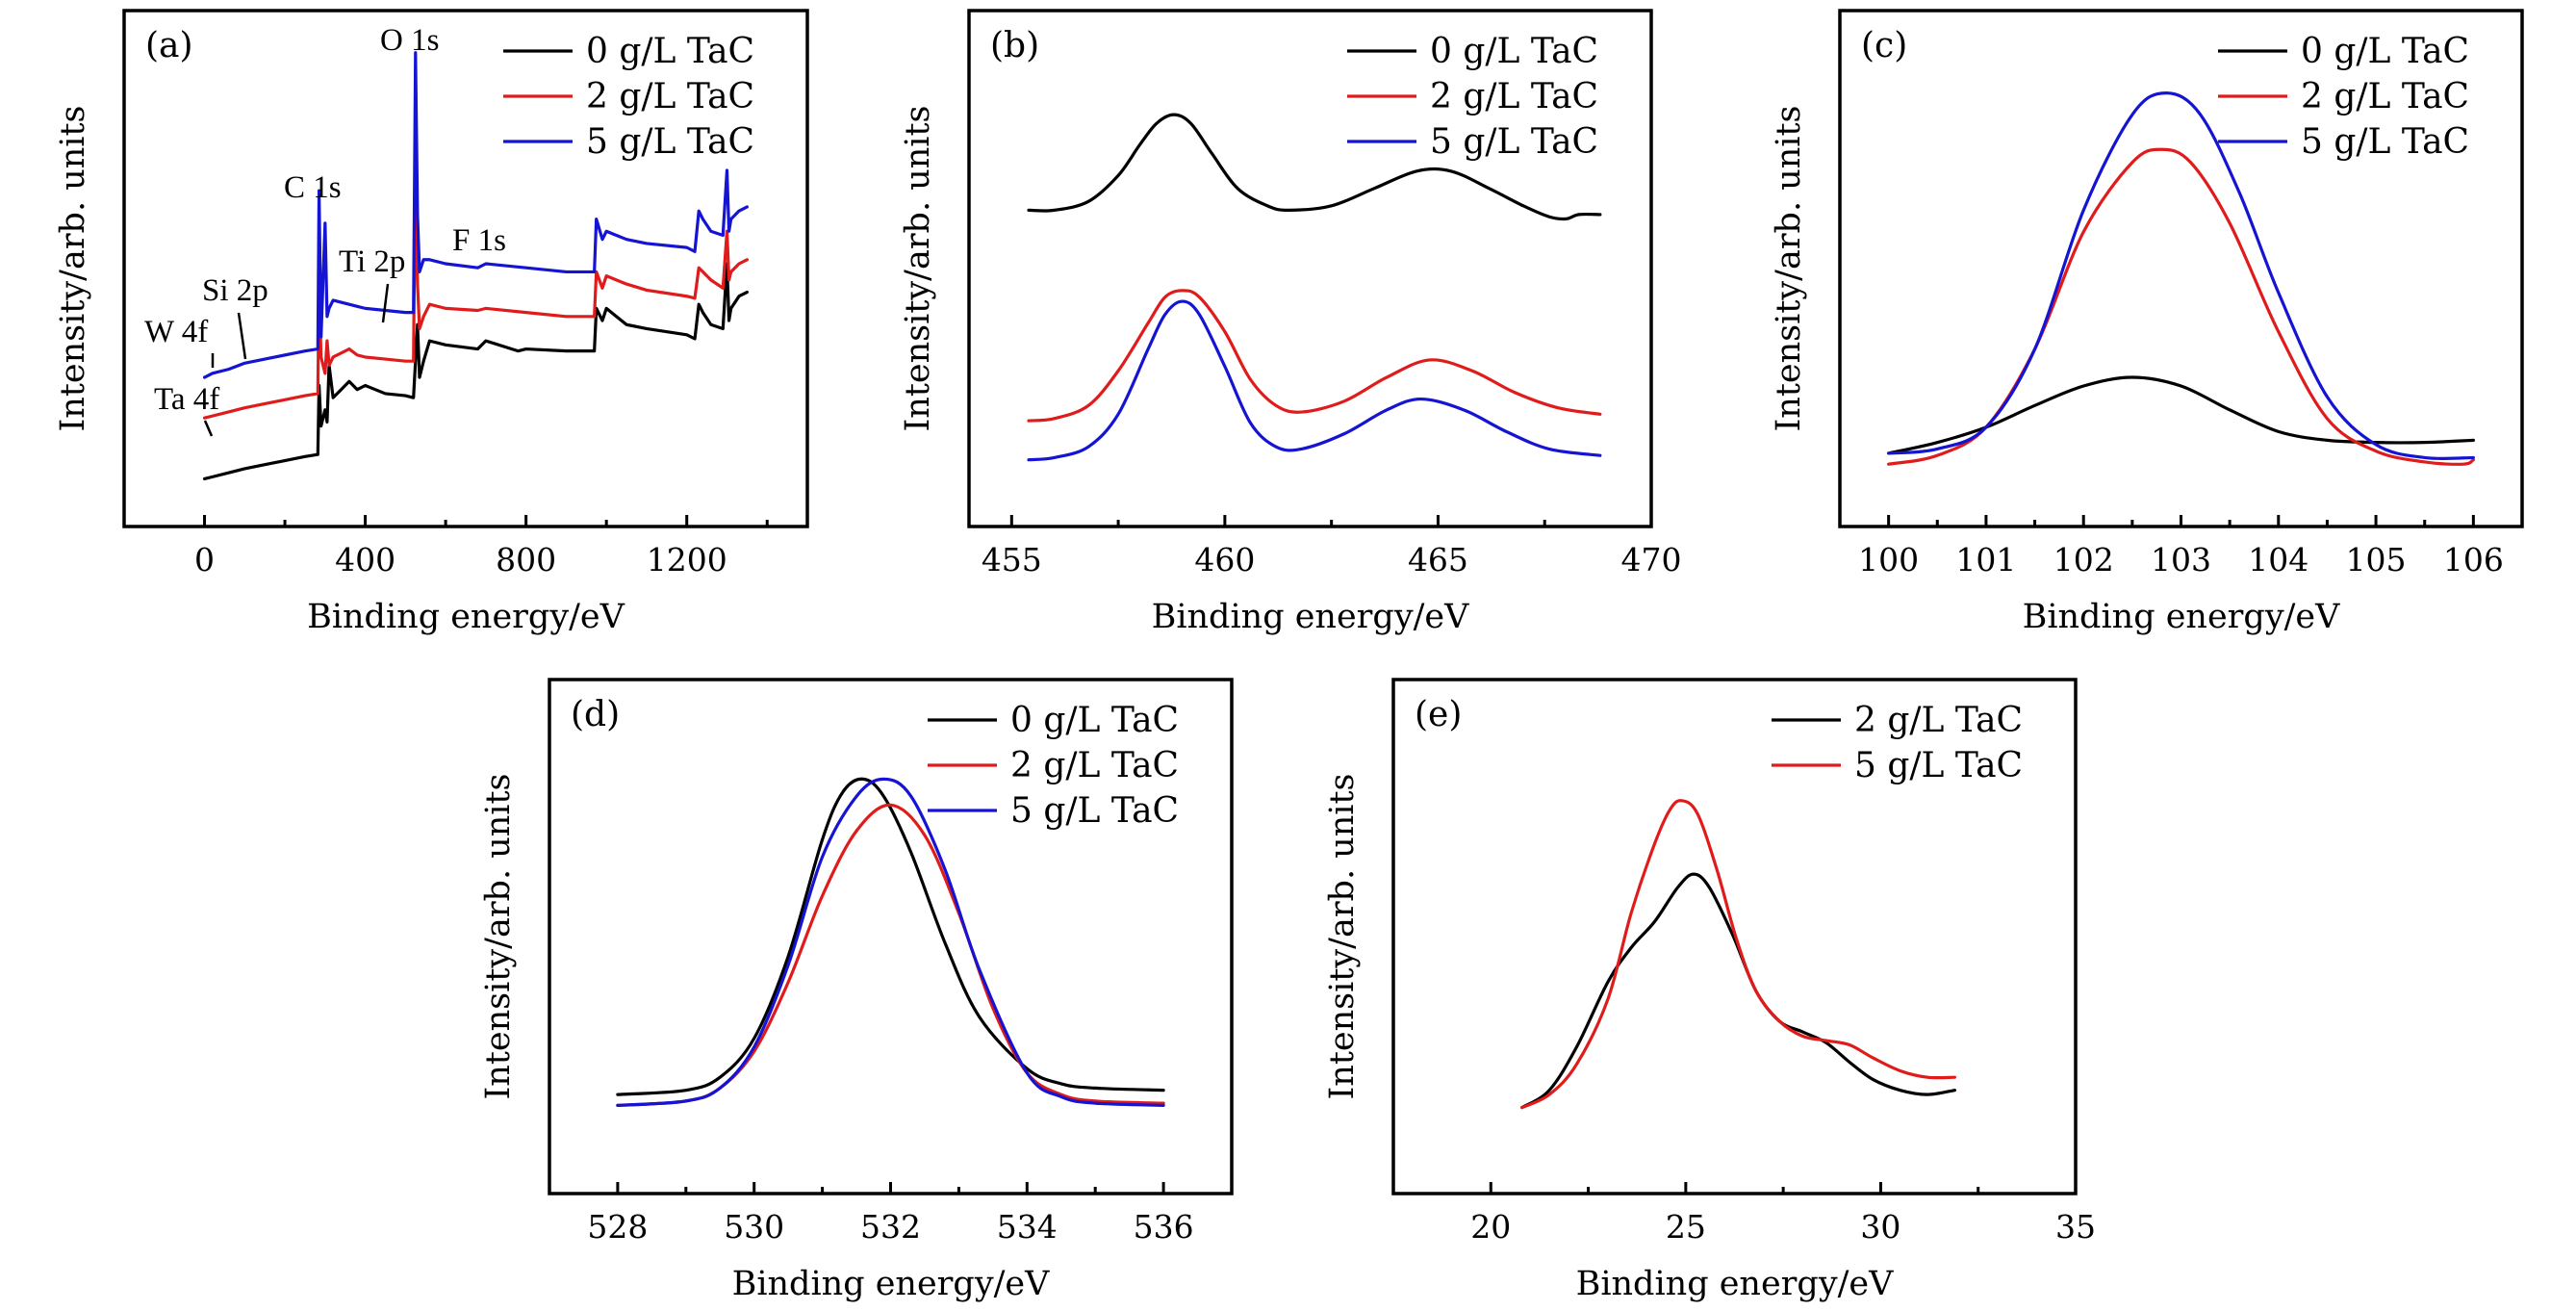 This screenshot has width=2576, height=1311. What do you see at coordinates (1014, 45) in the screenshot?
I see `panel-label: (b)` at bounding box center [1014, 45].